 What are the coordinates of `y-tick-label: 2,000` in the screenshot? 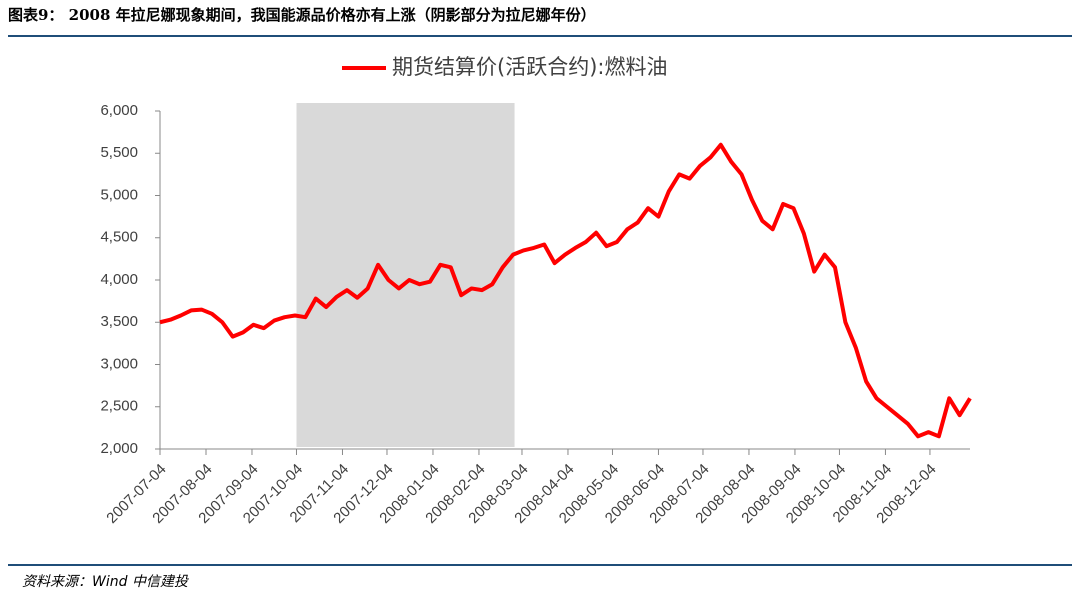 It's located at (119, 448).